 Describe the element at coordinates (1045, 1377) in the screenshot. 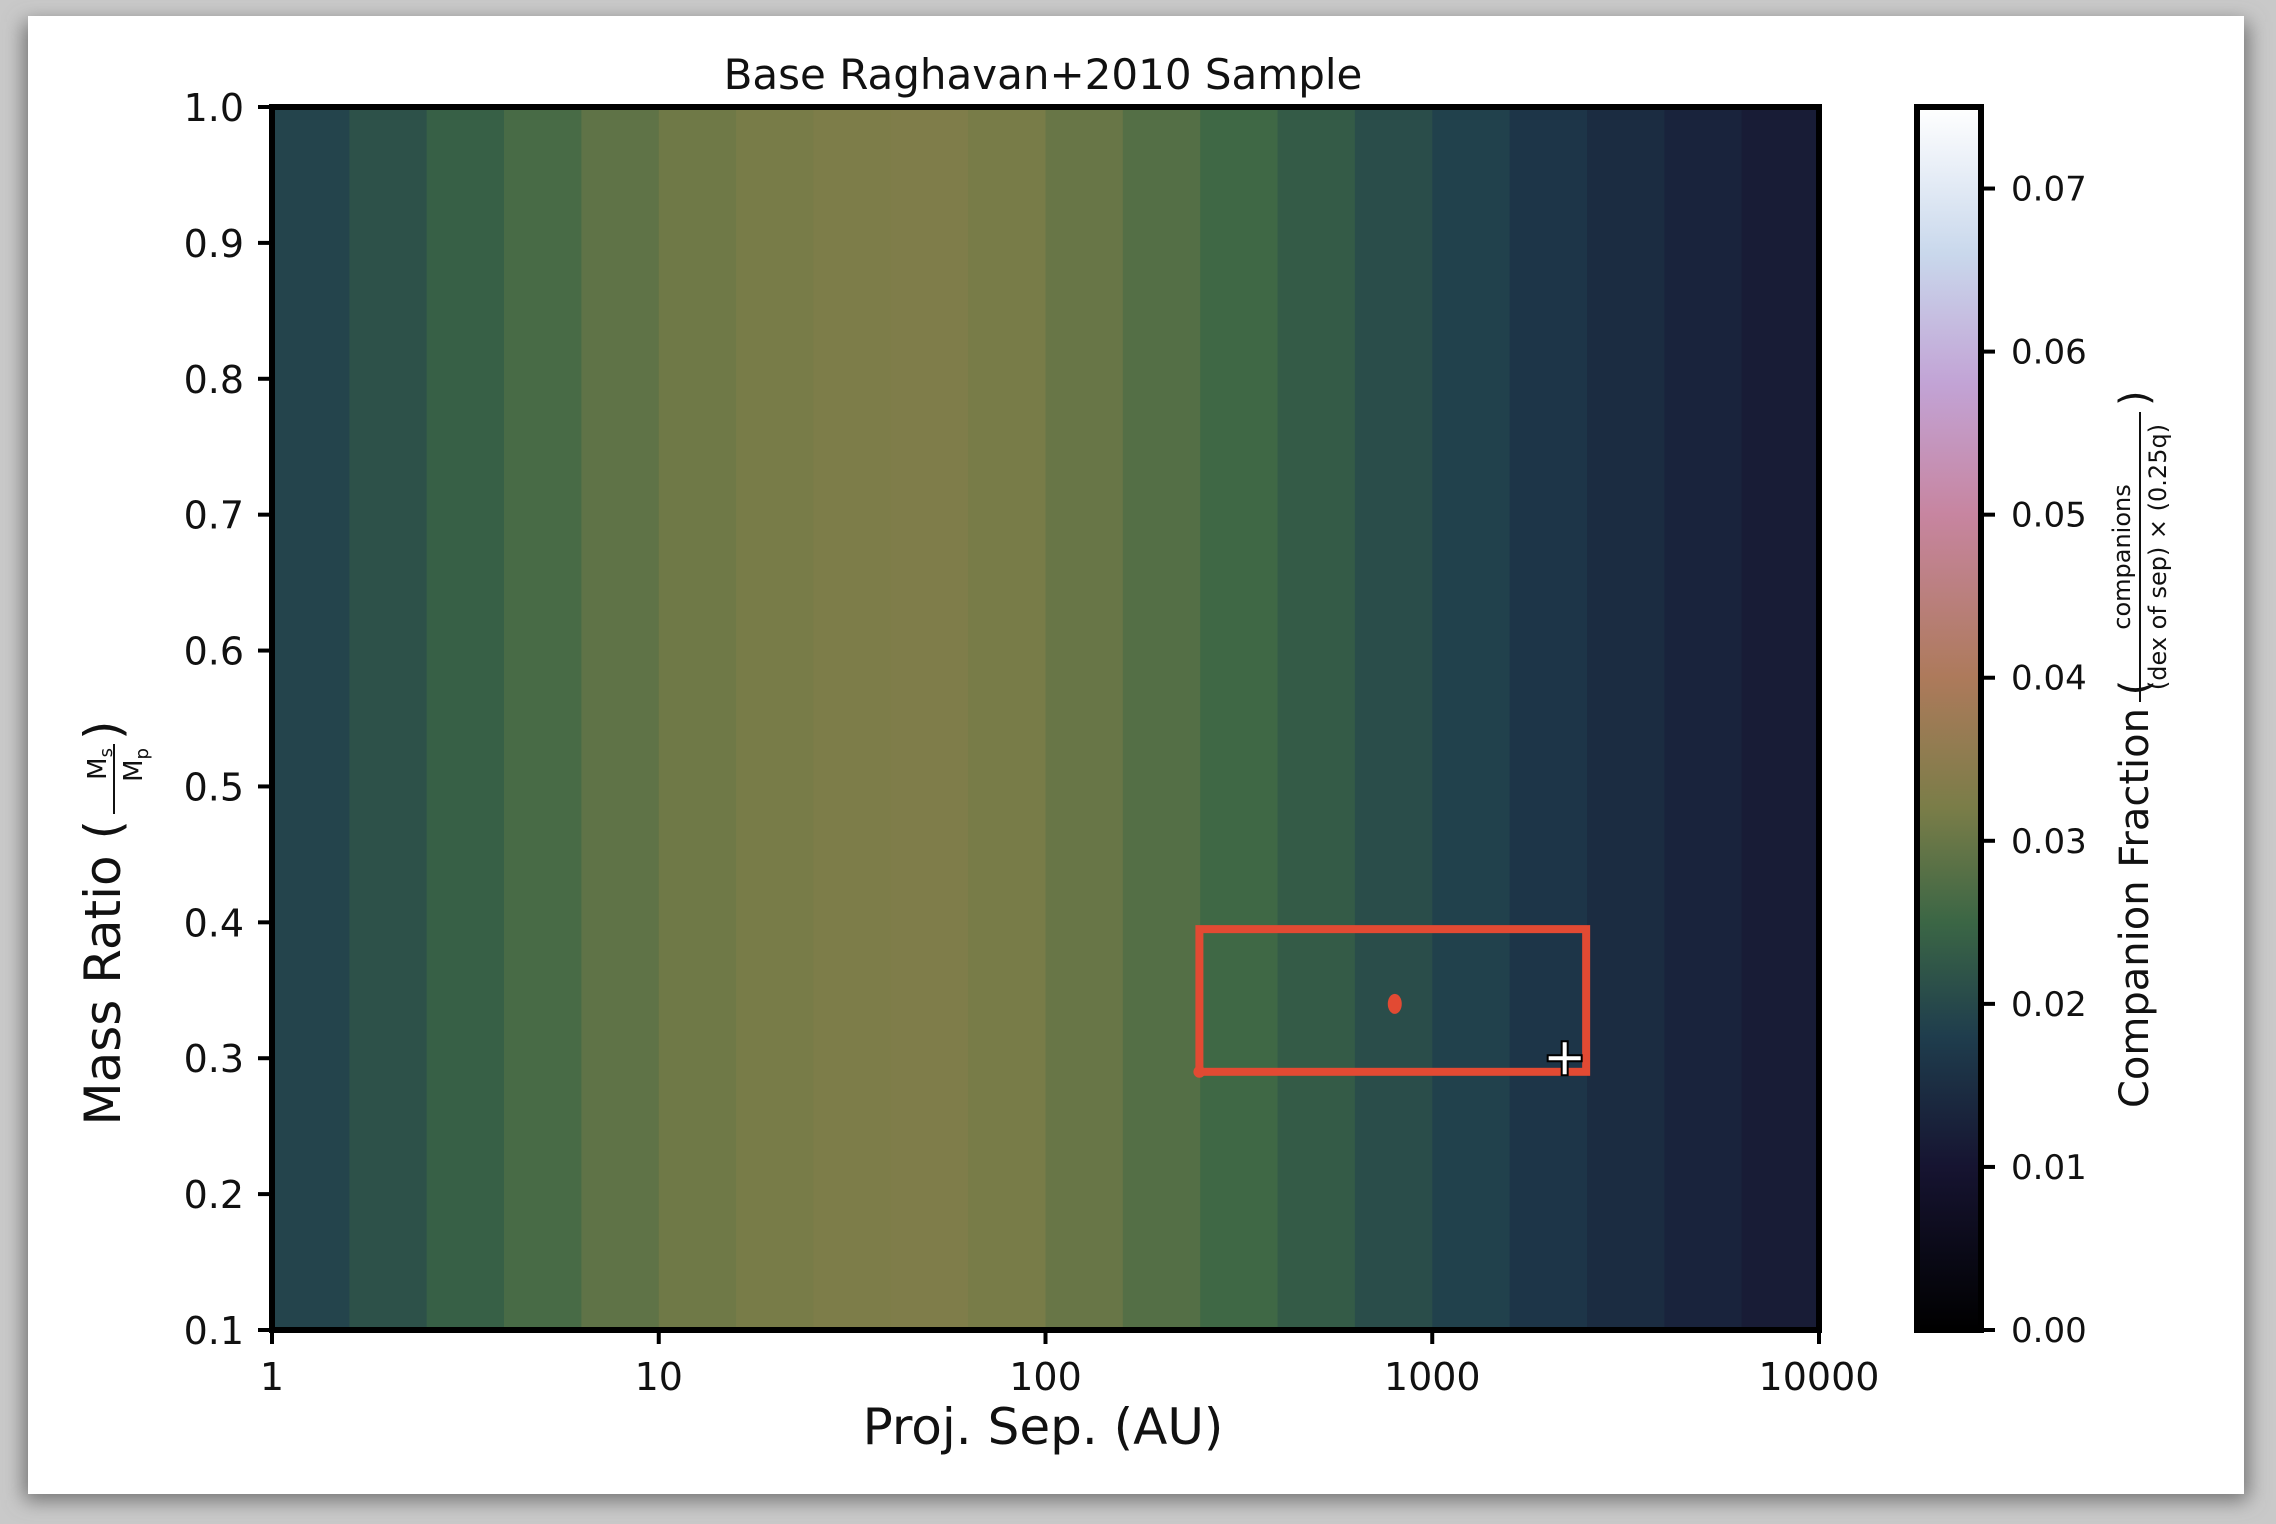

I see `x-tick-label: 100` at that location.